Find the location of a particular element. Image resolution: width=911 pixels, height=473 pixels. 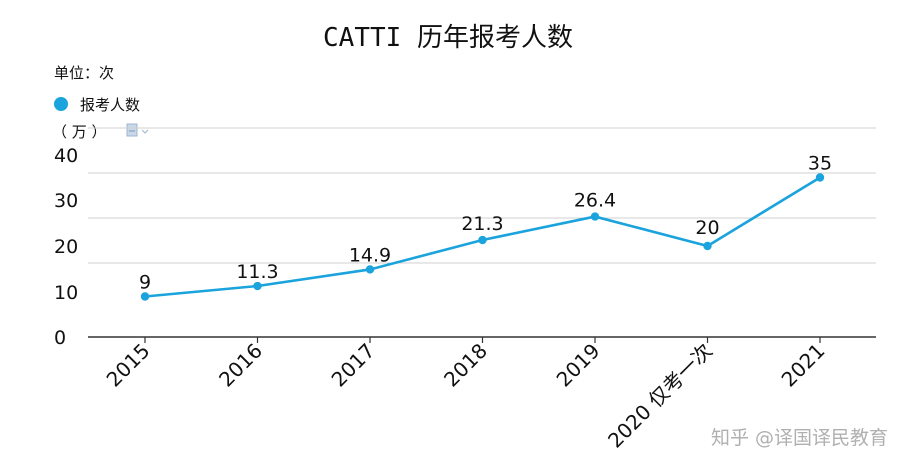

data-label-2018: 21.3 is located at coordinates (482, 224).